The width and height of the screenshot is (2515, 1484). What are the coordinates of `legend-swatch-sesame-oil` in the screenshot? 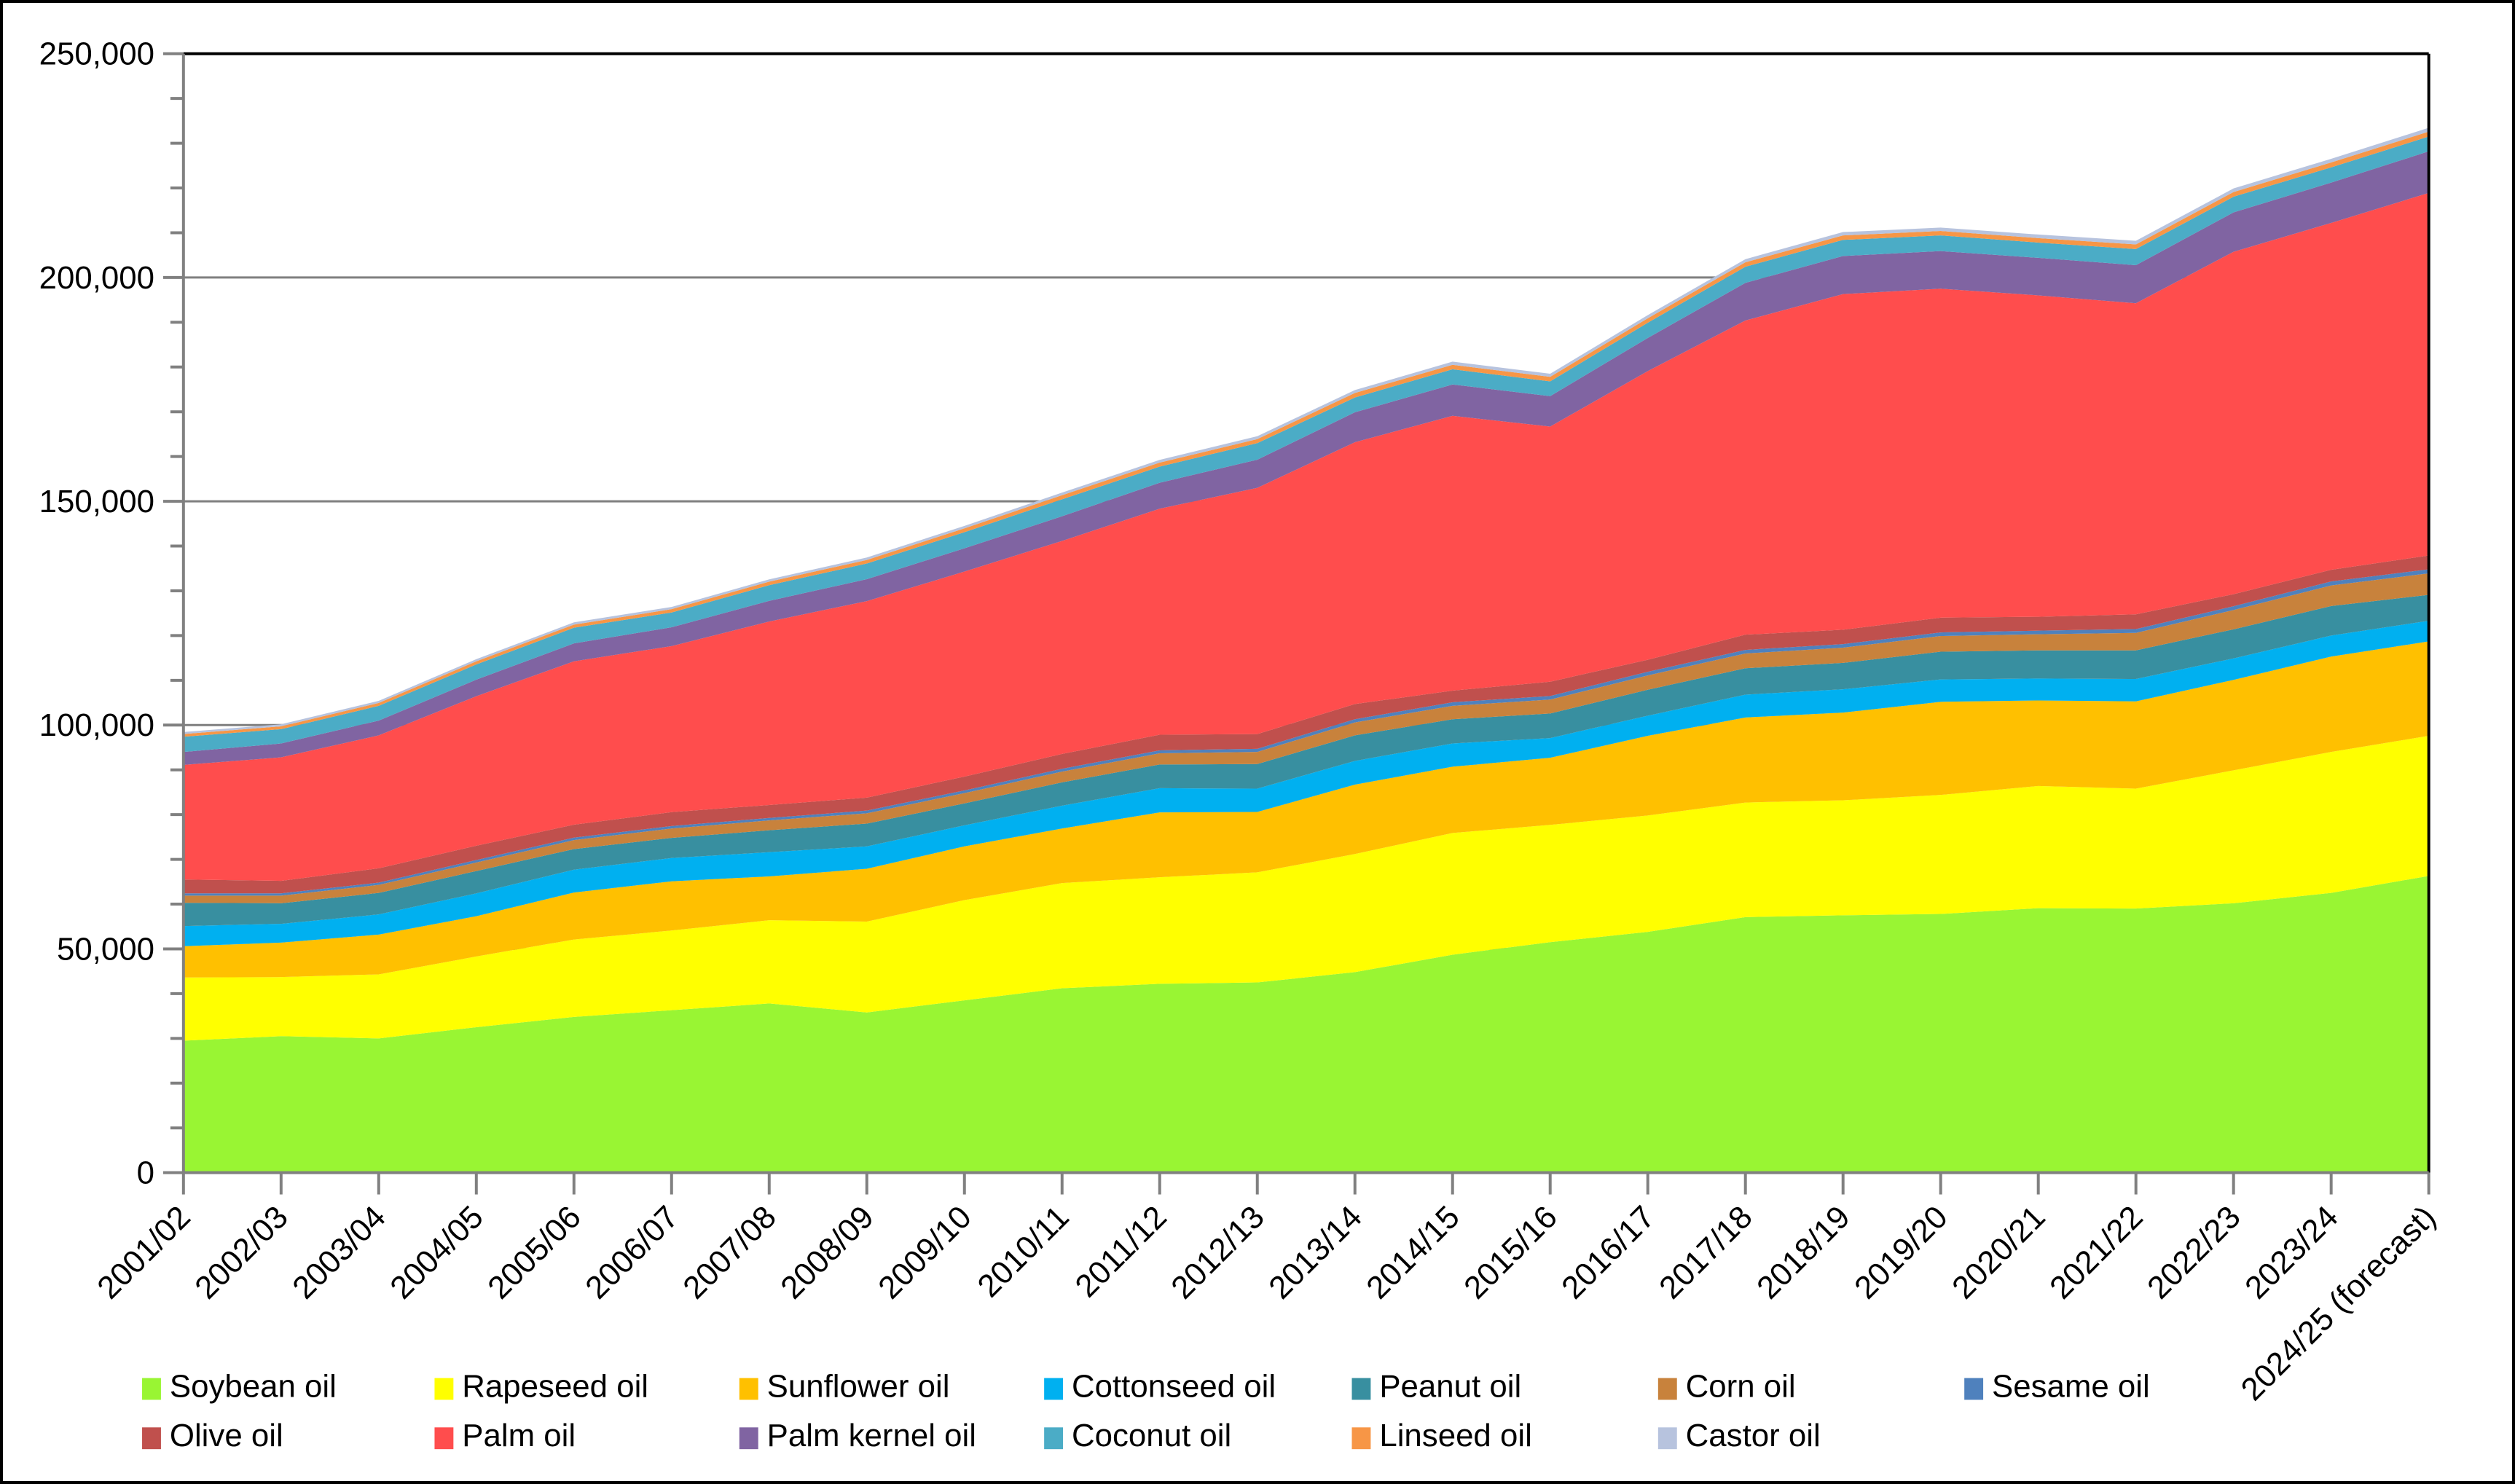 It's located at (1974, 1389).